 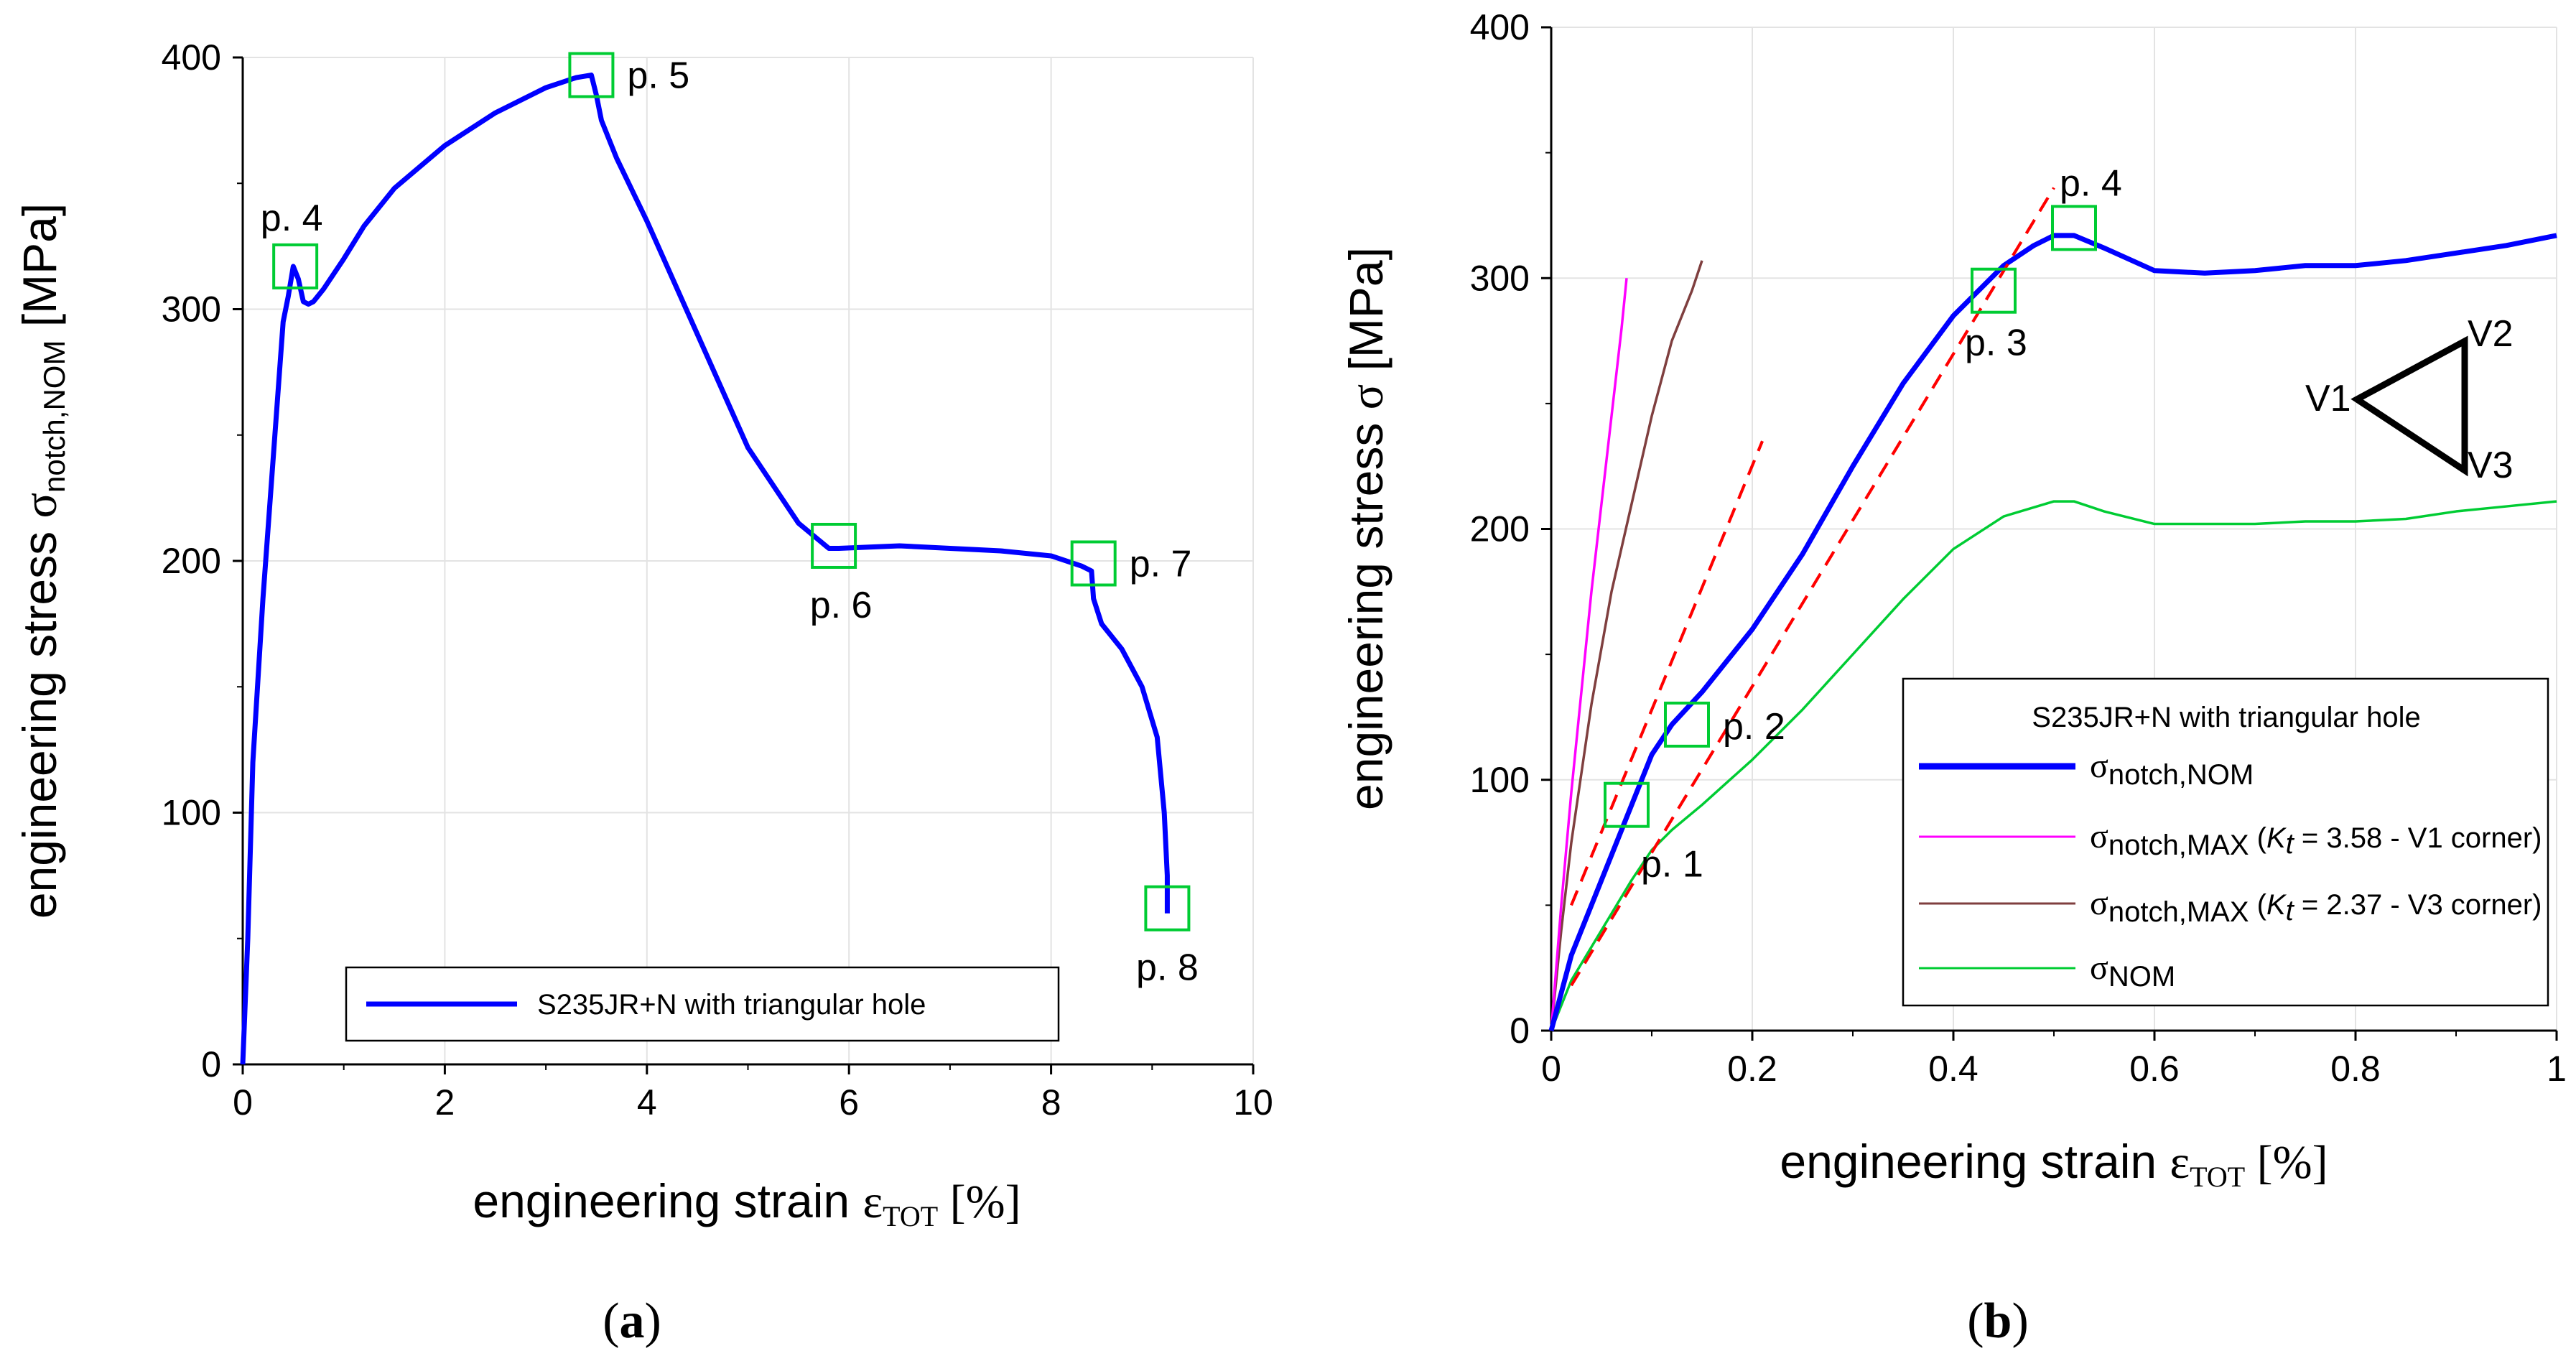 I want to click on chart-b-ytick-label: 300, so click(x=1500, y=278).